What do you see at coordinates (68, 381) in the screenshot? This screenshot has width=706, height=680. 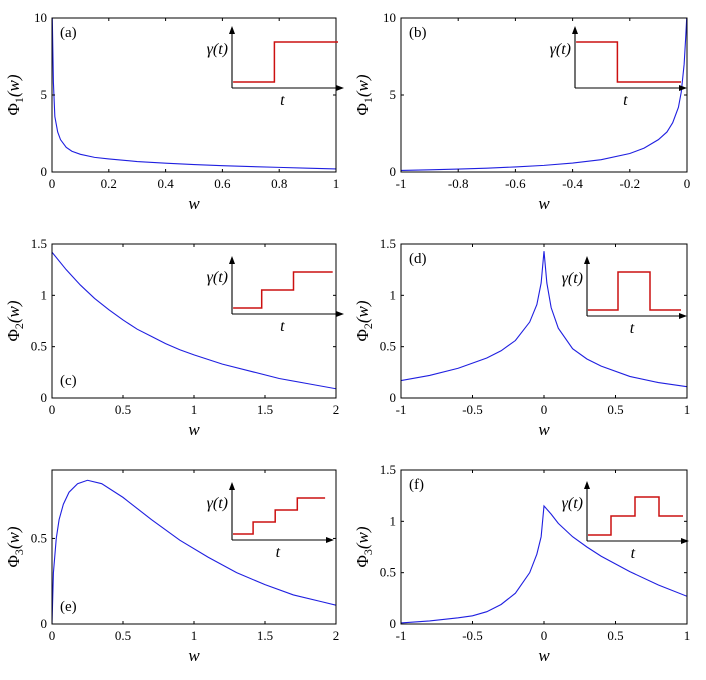 I see `panel-label: (c)` at bounding box center [68, 381].